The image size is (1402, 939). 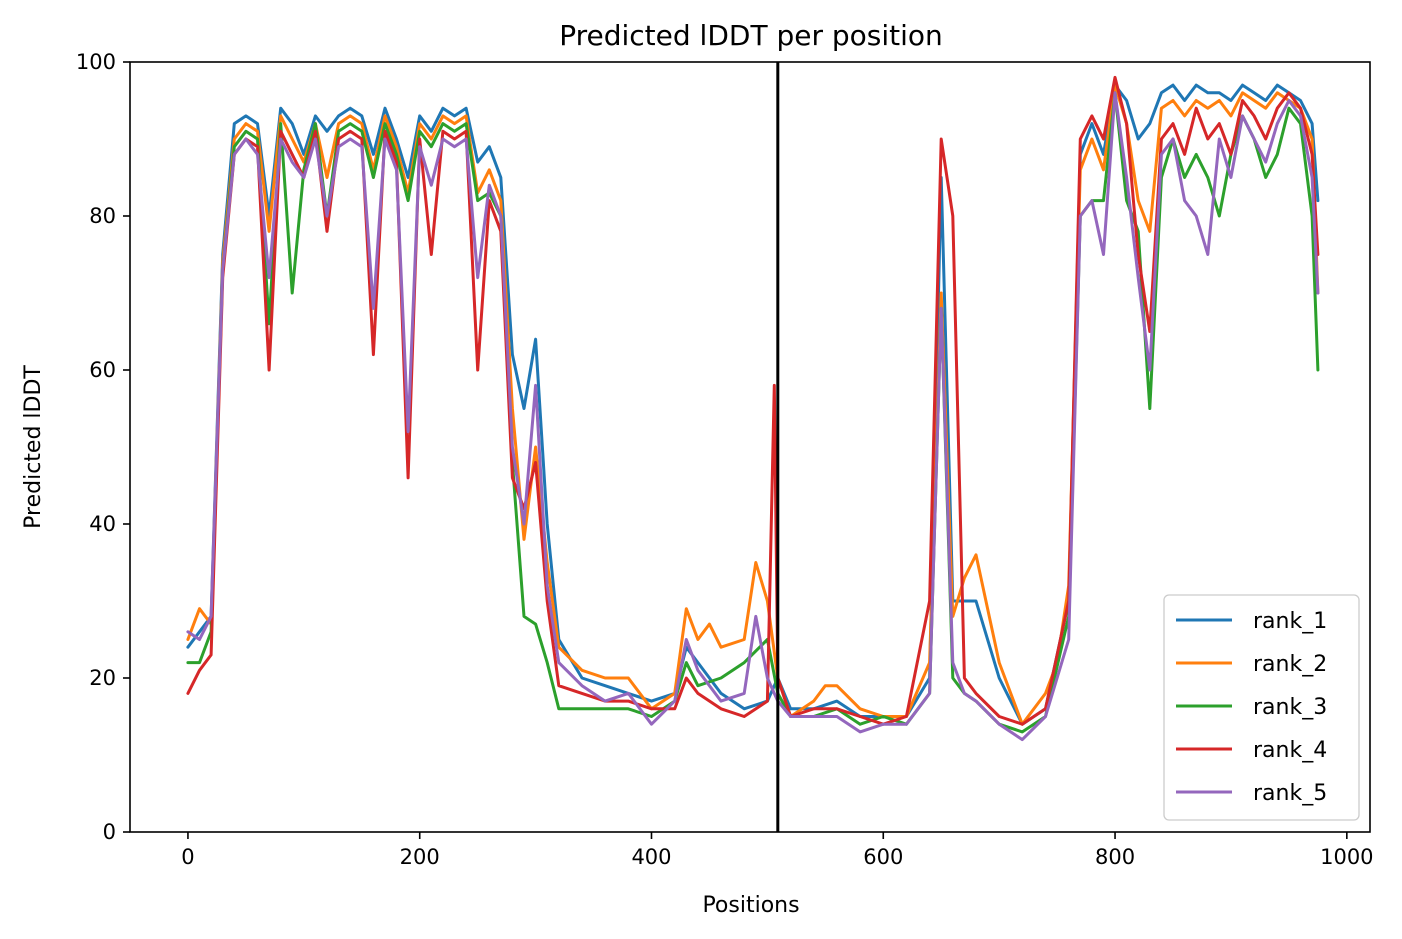 I want to click on legend-label-rank_1: rank_1, so click(x=1290, y=621).